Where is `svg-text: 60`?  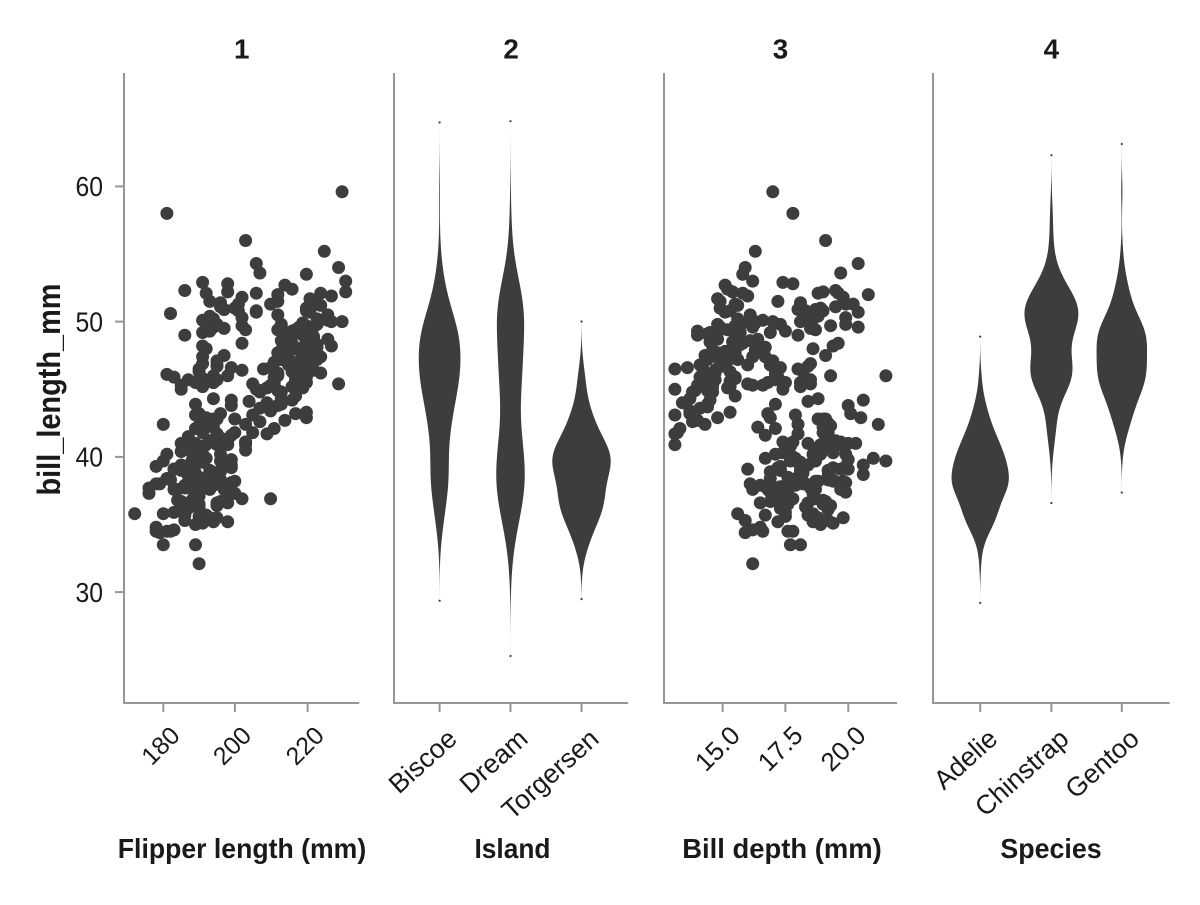 svg-text: 60 is located at coordinates (90, 186).